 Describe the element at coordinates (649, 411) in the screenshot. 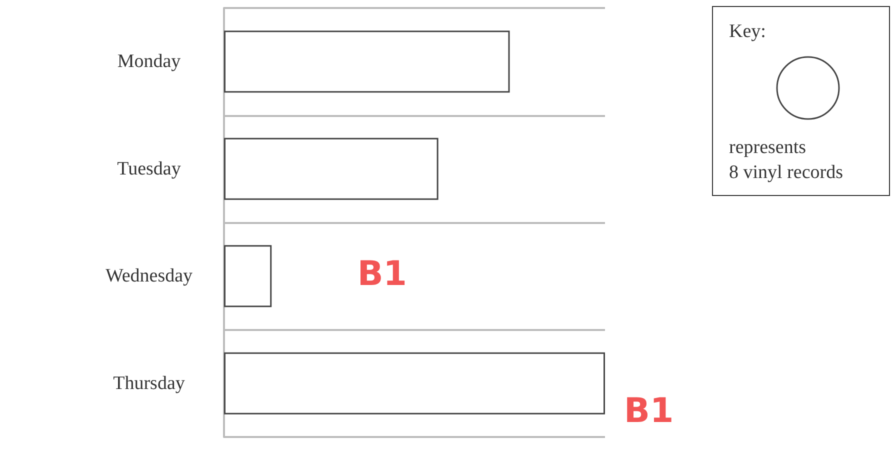

I see `text: B1` at that location.